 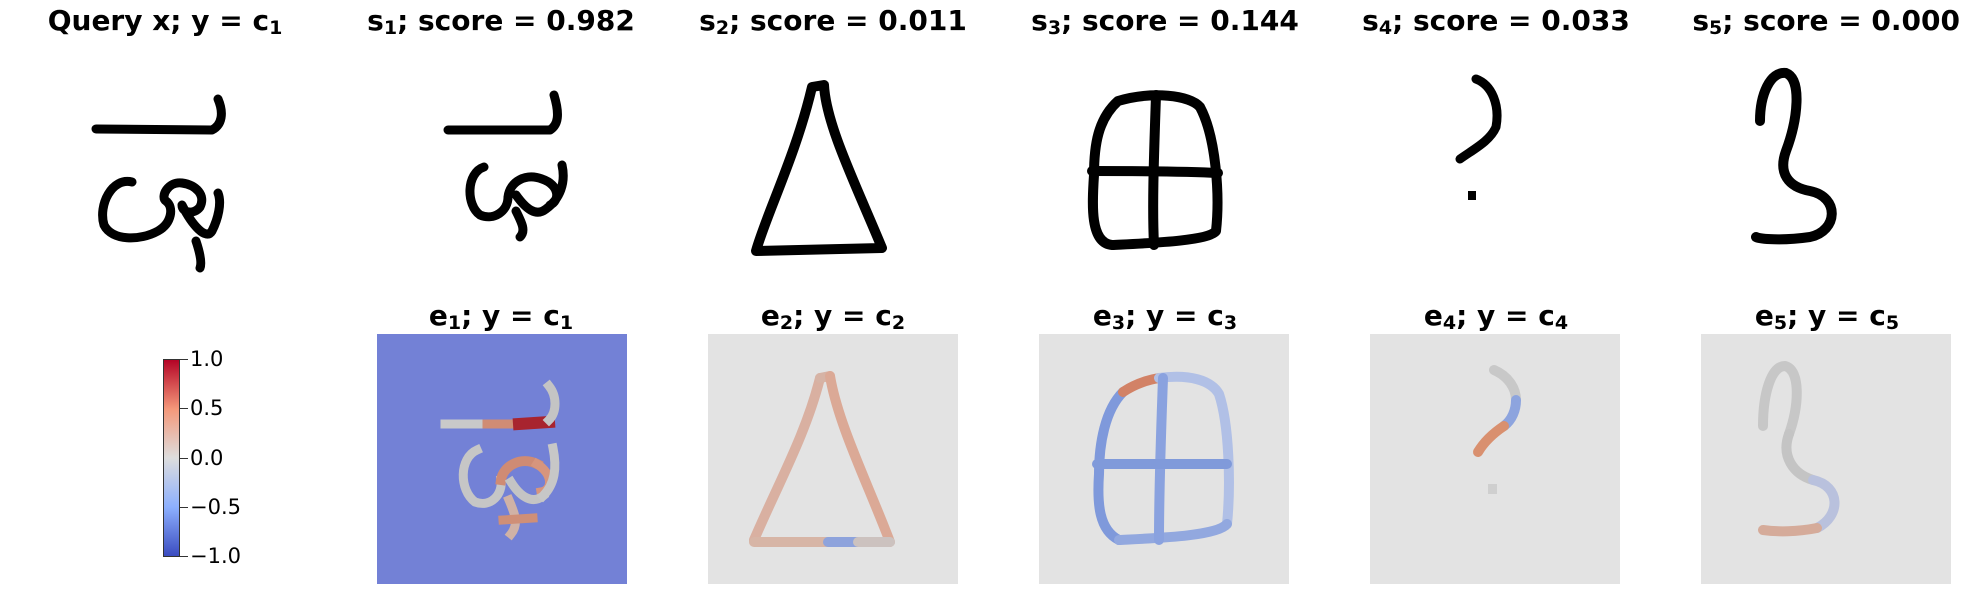 I want to click on explanation-5-heatmap, so click(x=1826, y=459).